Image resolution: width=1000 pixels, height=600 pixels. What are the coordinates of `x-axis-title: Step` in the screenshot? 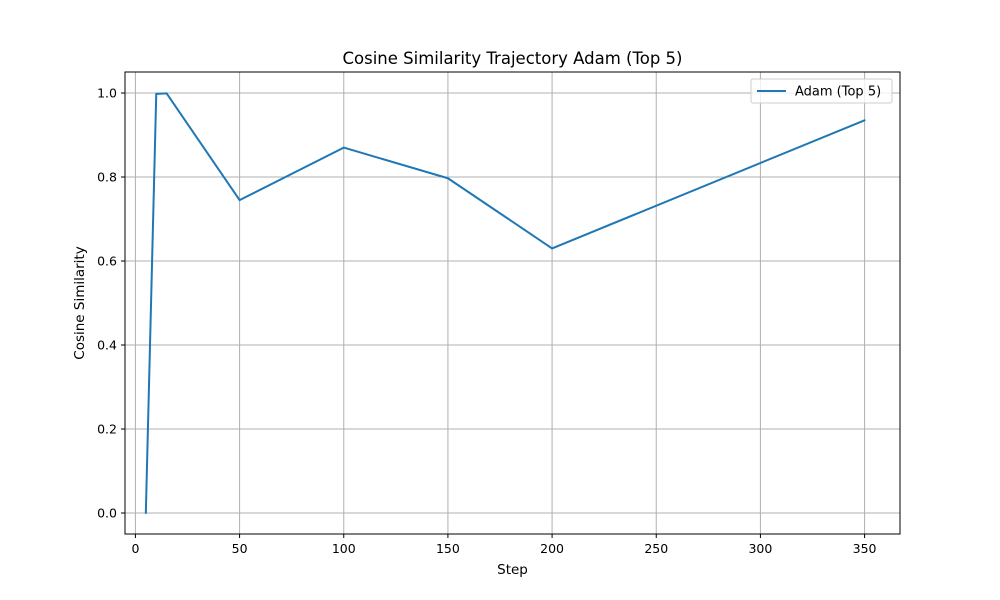 It's located at (512, 570).